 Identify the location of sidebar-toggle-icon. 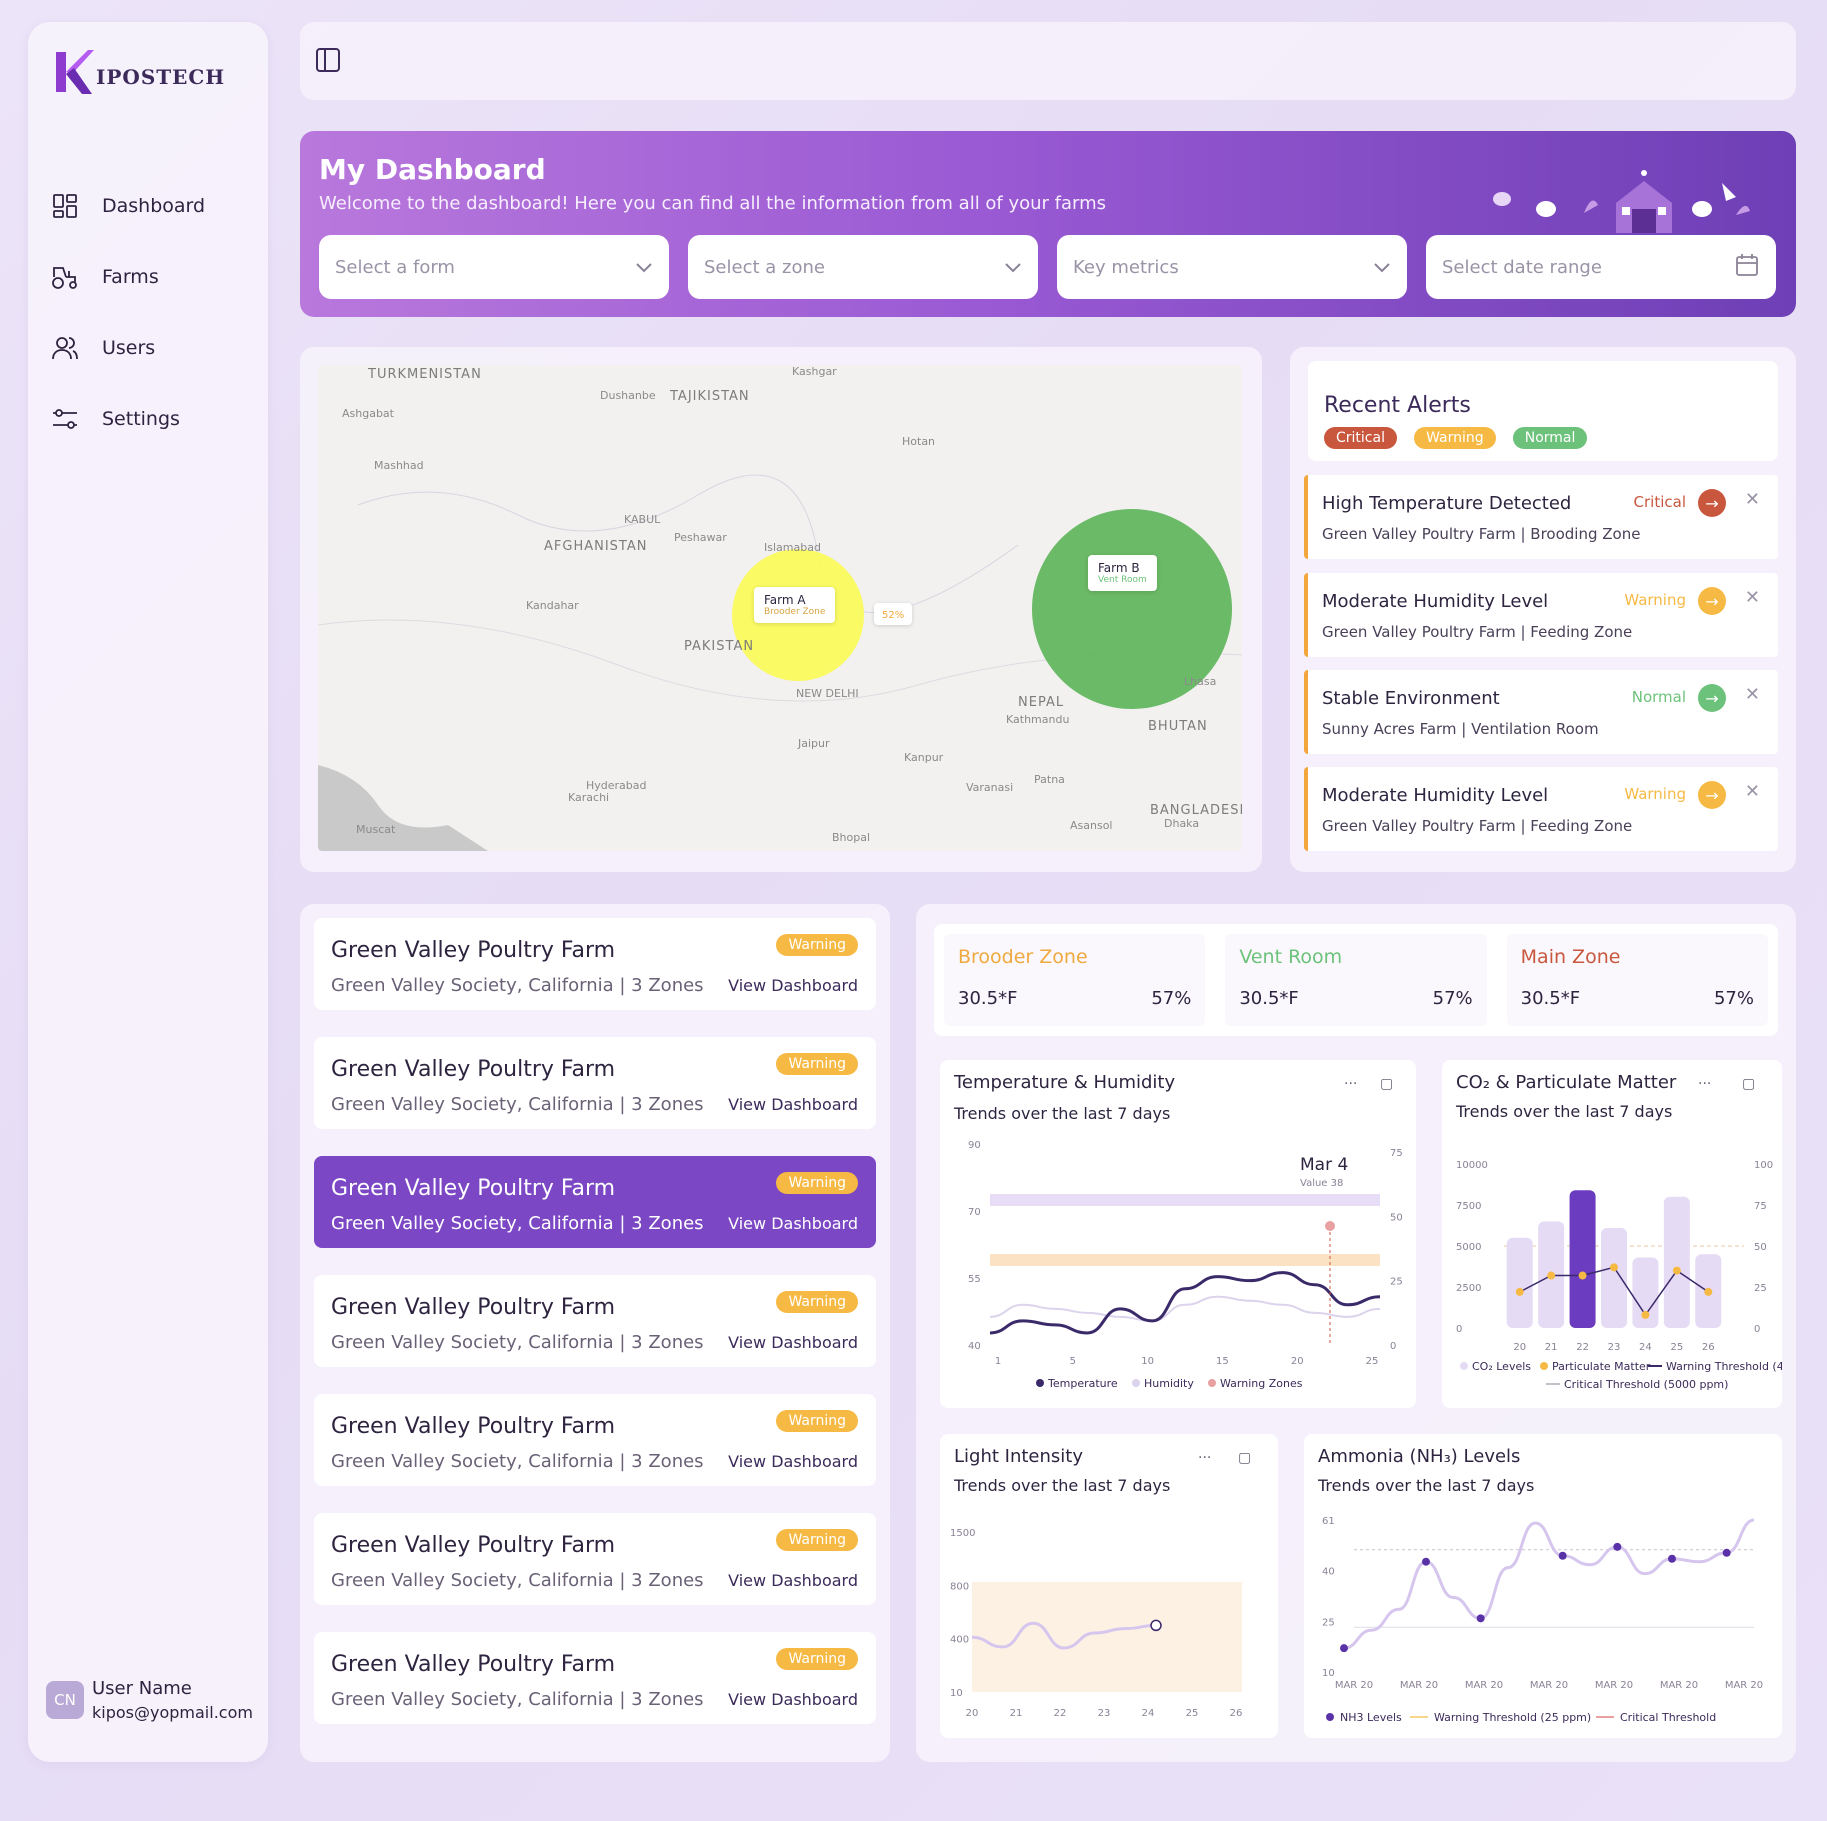
(329, 61).